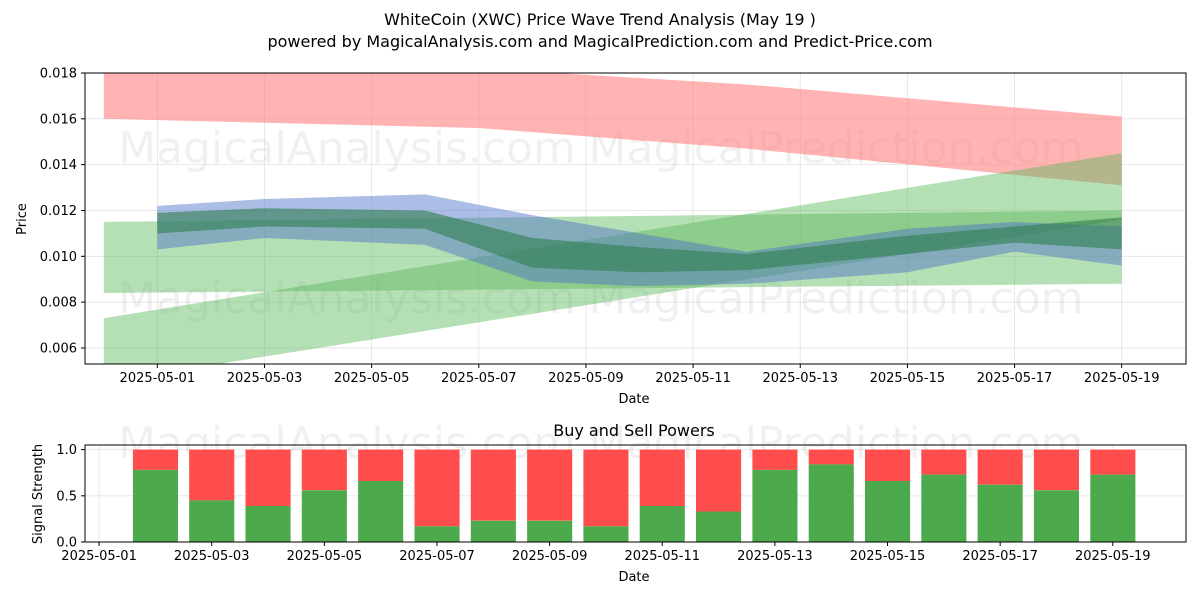  I want to click on signal-x-axis-label: Date, so click(633, 577).